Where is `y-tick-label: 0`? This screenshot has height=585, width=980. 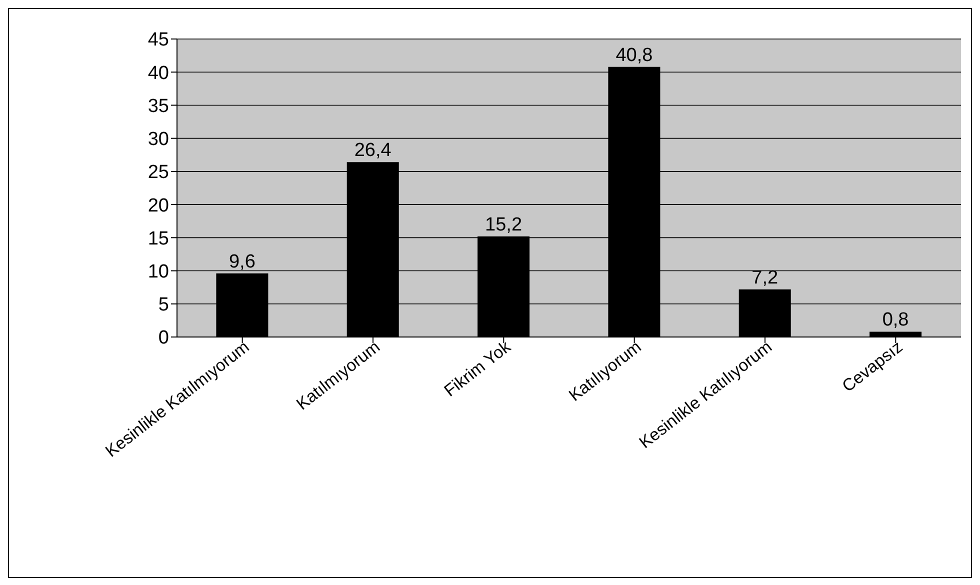
y-tick-label: 0 is located at coordinates (163, 338).